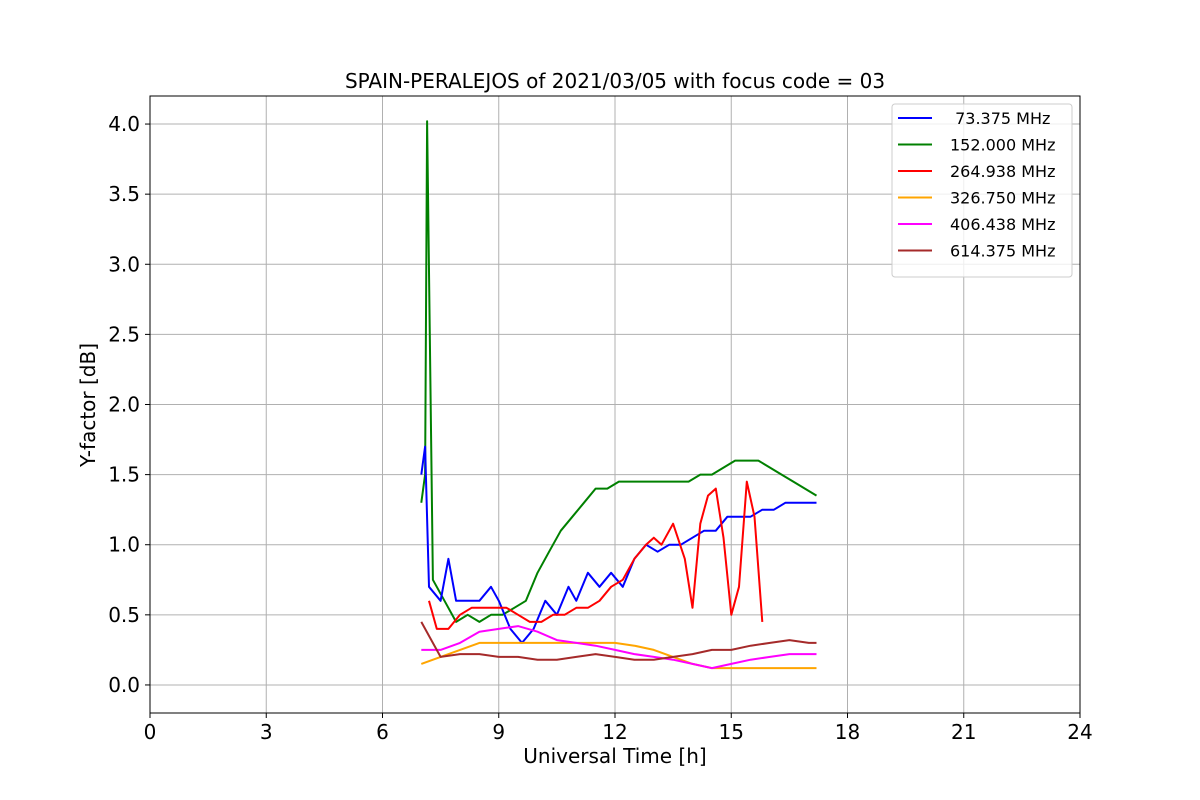  Describe the element at coordinates (124, 615) in the screenshot. I see `y-tick-label: 0.5` at that location.